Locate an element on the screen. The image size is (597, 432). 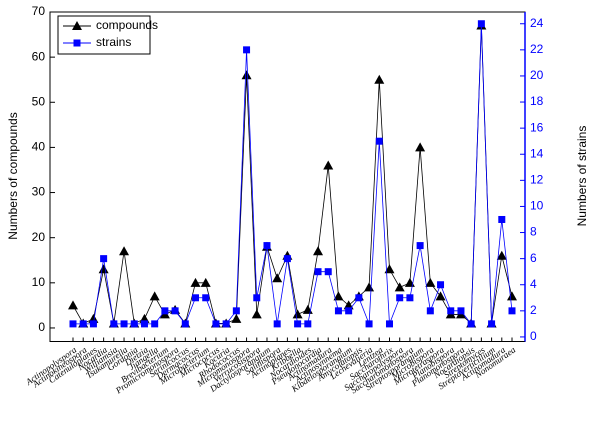
y-axis-title: Numbers of compounds is located at coordinates (13, 175).